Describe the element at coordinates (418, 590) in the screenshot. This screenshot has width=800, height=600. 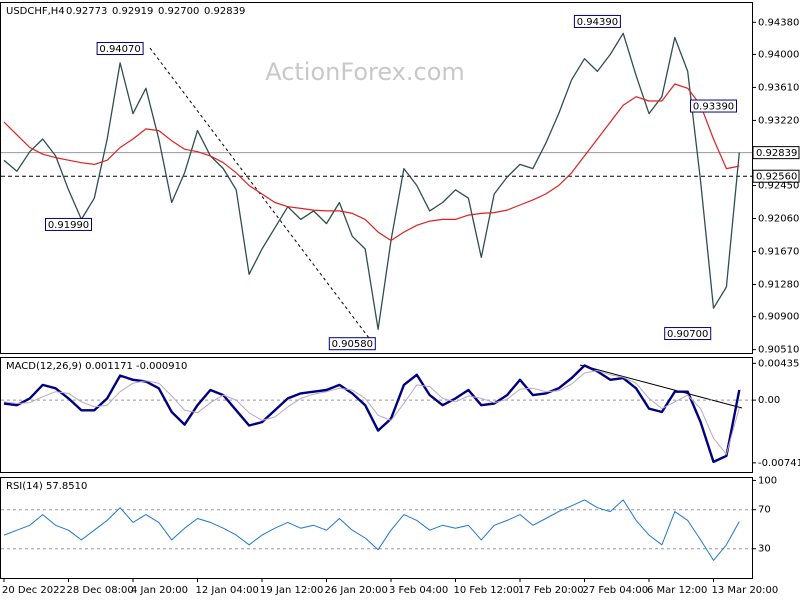
I see `x-tick-label: 3 Feb 04:00` at that location.